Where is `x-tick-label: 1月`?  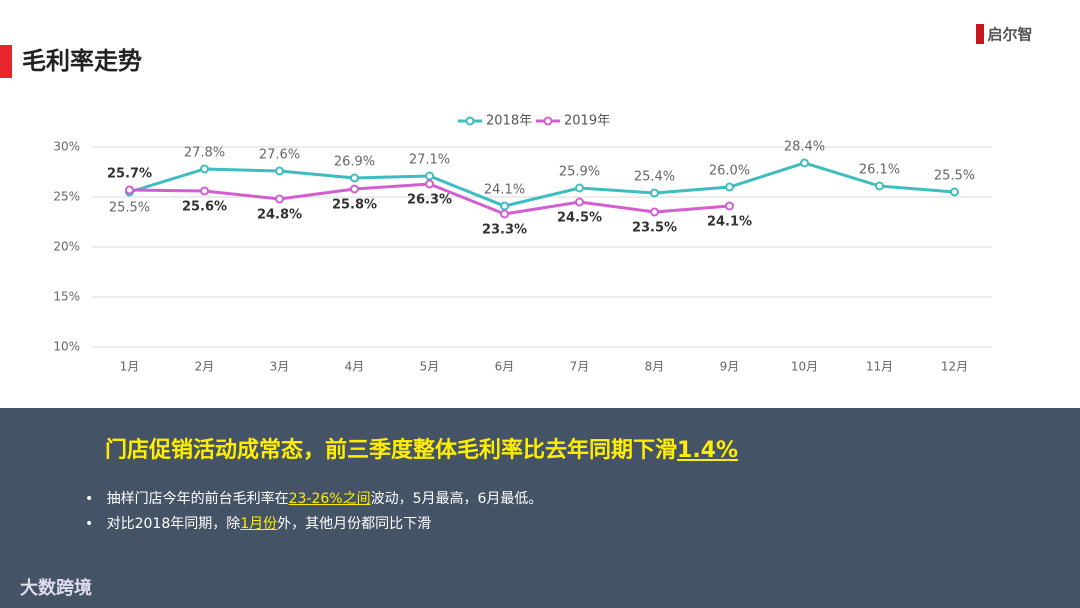 x-tick-label: 1月 is located at coordinates (130, 367).